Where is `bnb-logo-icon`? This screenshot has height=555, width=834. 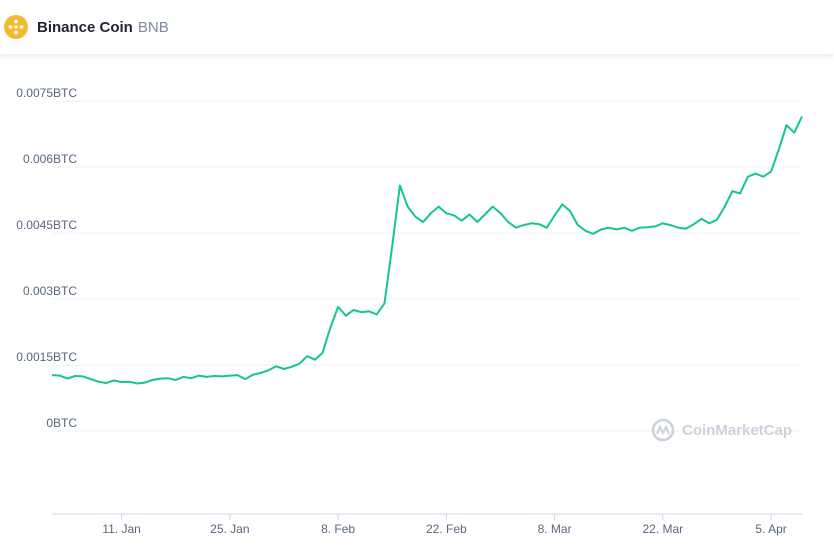
bnb-logo-icon is located at coordinates (16, 27).